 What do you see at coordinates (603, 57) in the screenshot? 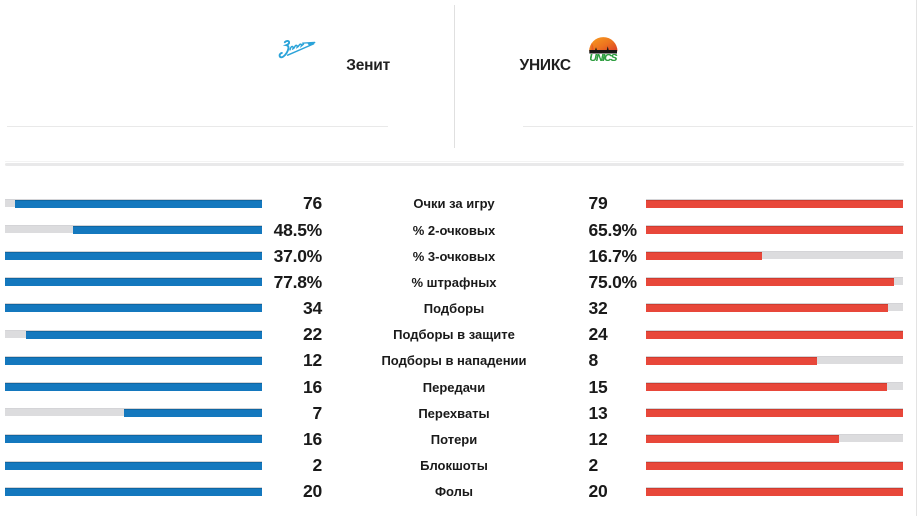
I see `svg-text: UNICS` at bounding box center [603, 57].